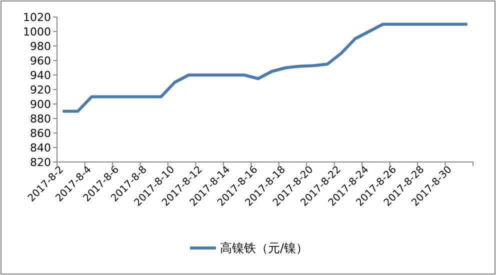  What do you see at coordinates (37, 17) in the screenshot?
I see `y-tick-label: 1020` at bounding box center [37, 17].